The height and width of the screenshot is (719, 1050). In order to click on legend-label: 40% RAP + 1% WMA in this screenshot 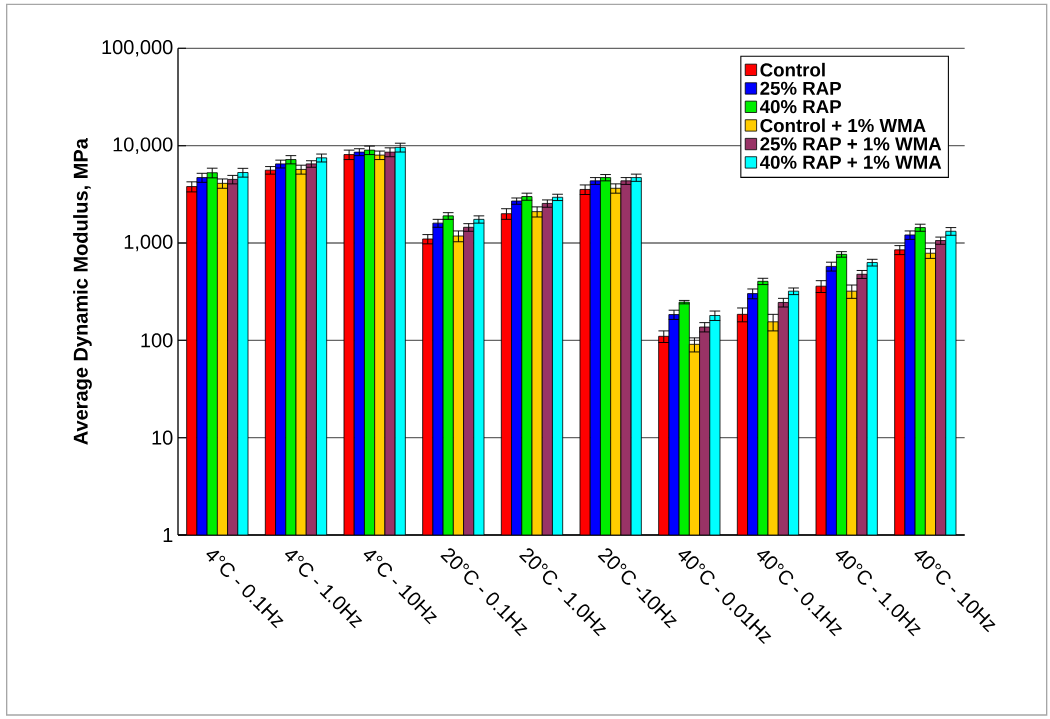, I will do `click(850, 162)`.